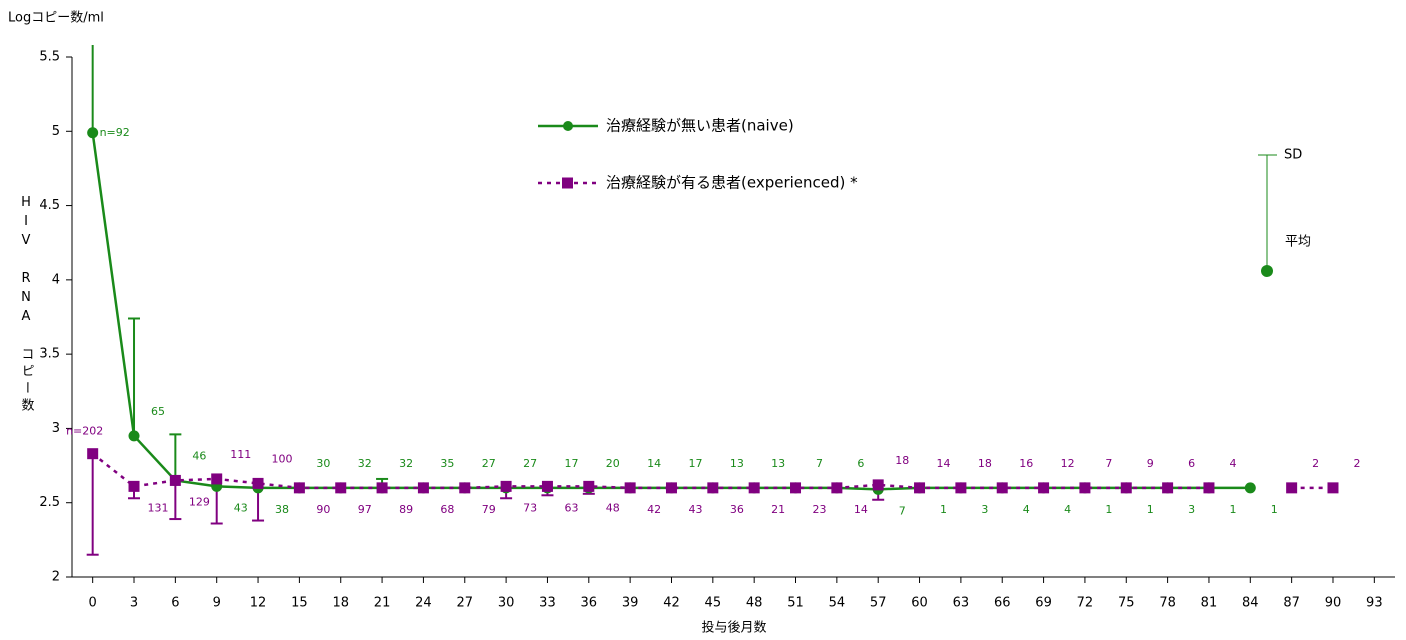 The height and width of the screenshot is (640, 1406). Describe the element at coordinates (282, 509) in the screenshot. I see `n-label: 38` at that location.